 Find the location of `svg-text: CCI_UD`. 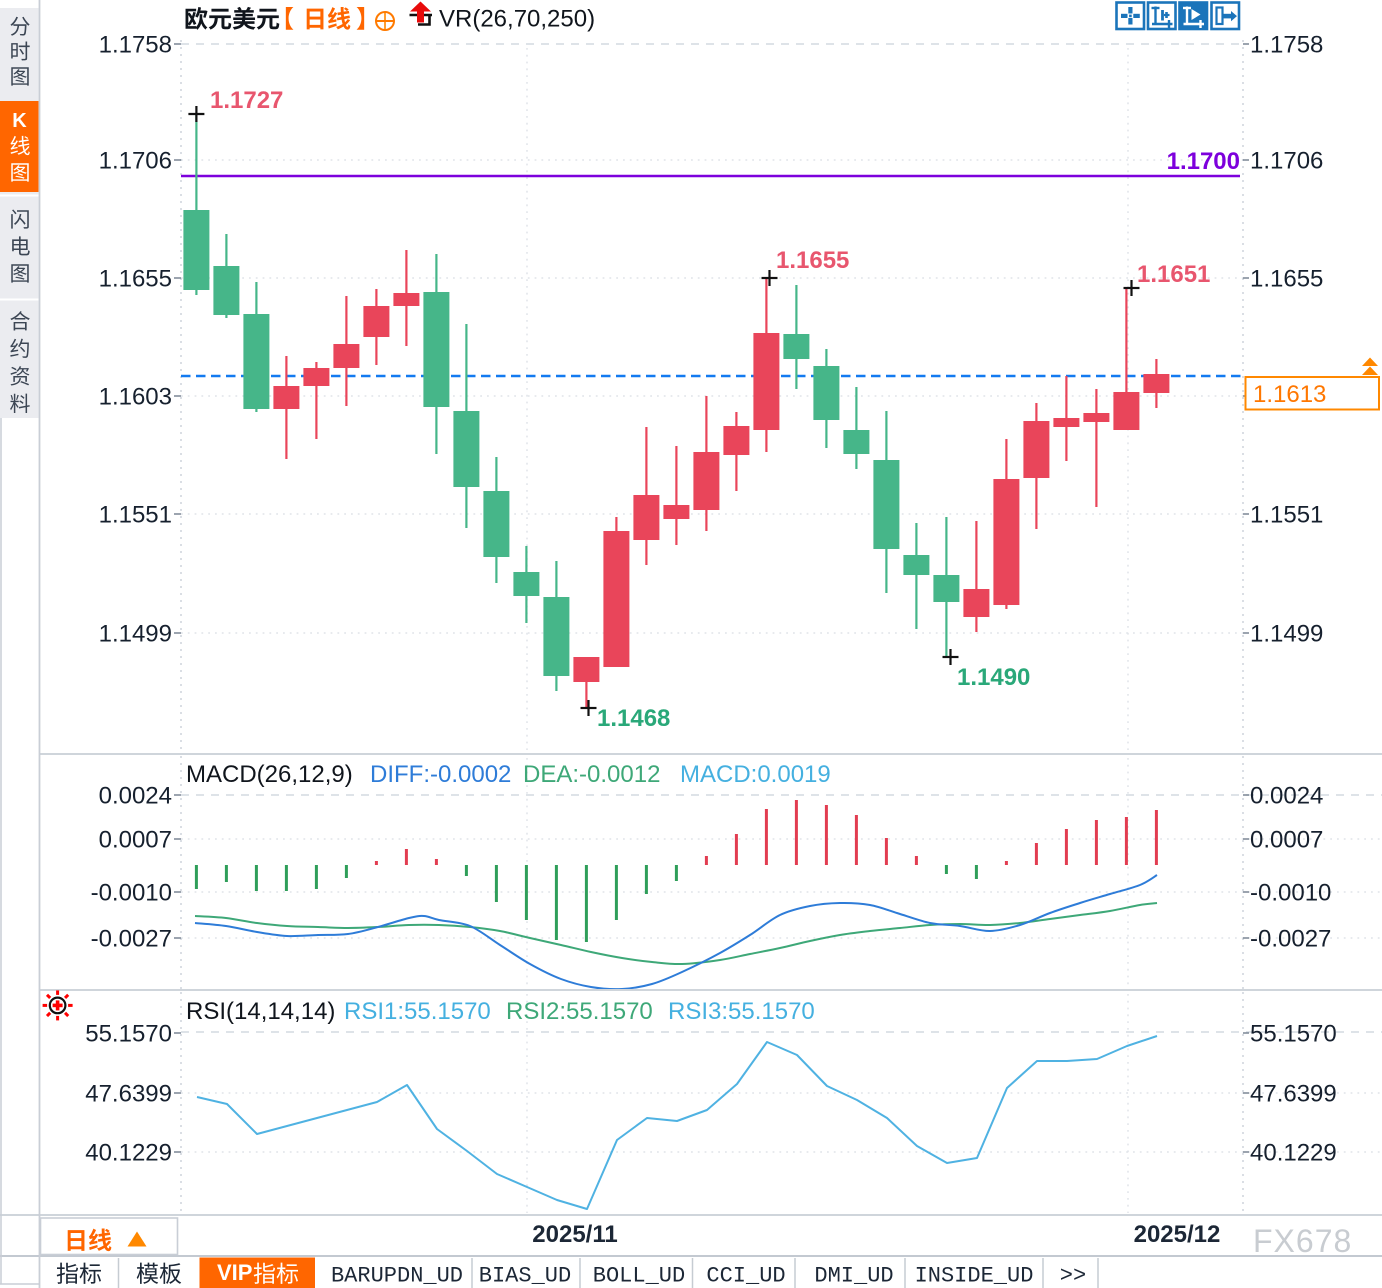

svg-text: CCI_UD is located at coordinates (745, 1276).